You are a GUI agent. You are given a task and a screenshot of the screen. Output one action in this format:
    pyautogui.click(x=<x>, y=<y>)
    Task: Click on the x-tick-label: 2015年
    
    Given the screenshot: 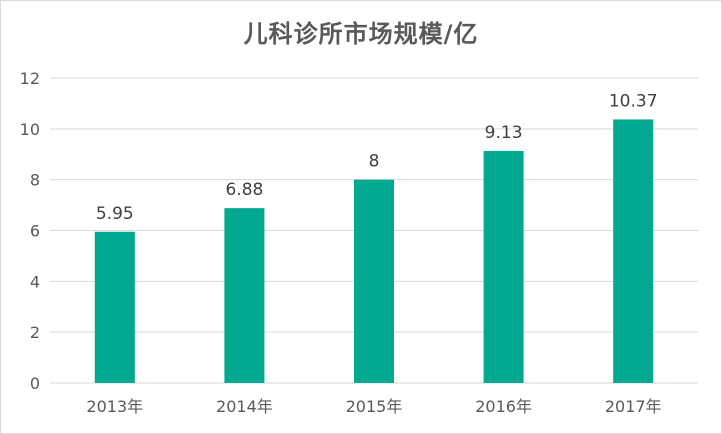 What is the action you would take?
    pyautogui.click(x=374, y=406)
    